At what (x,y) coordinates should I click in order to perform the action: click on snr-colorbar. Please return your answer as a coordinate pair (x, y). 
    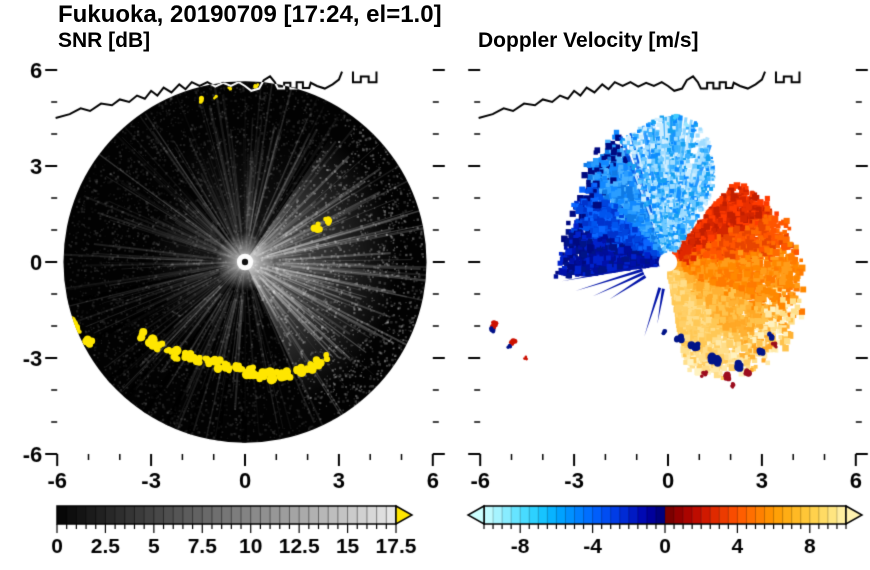
    Looking at the image, I should click on (234, 532).